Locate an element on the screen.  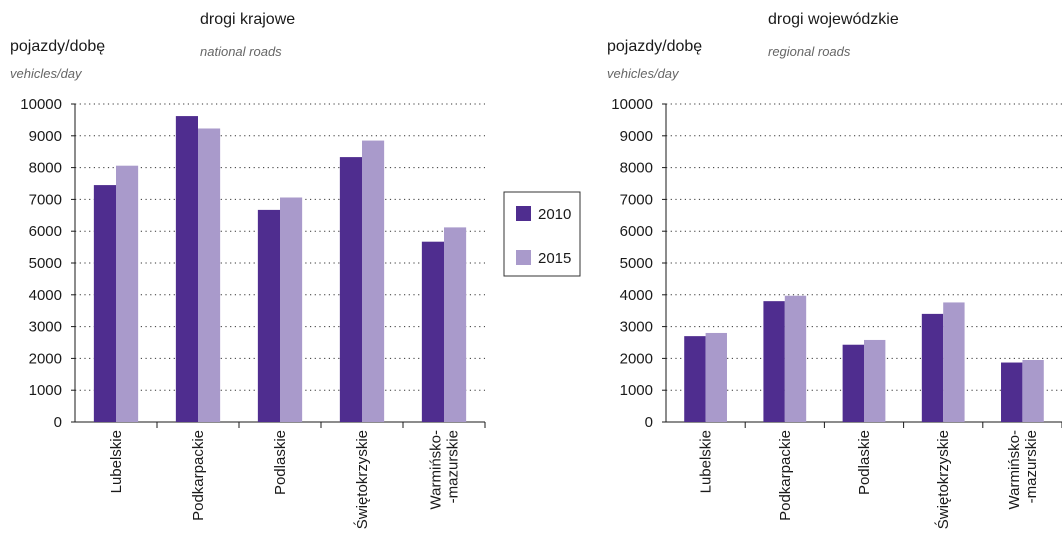
chart-1-subtitle: national roads is located at coordinates (241, 51).